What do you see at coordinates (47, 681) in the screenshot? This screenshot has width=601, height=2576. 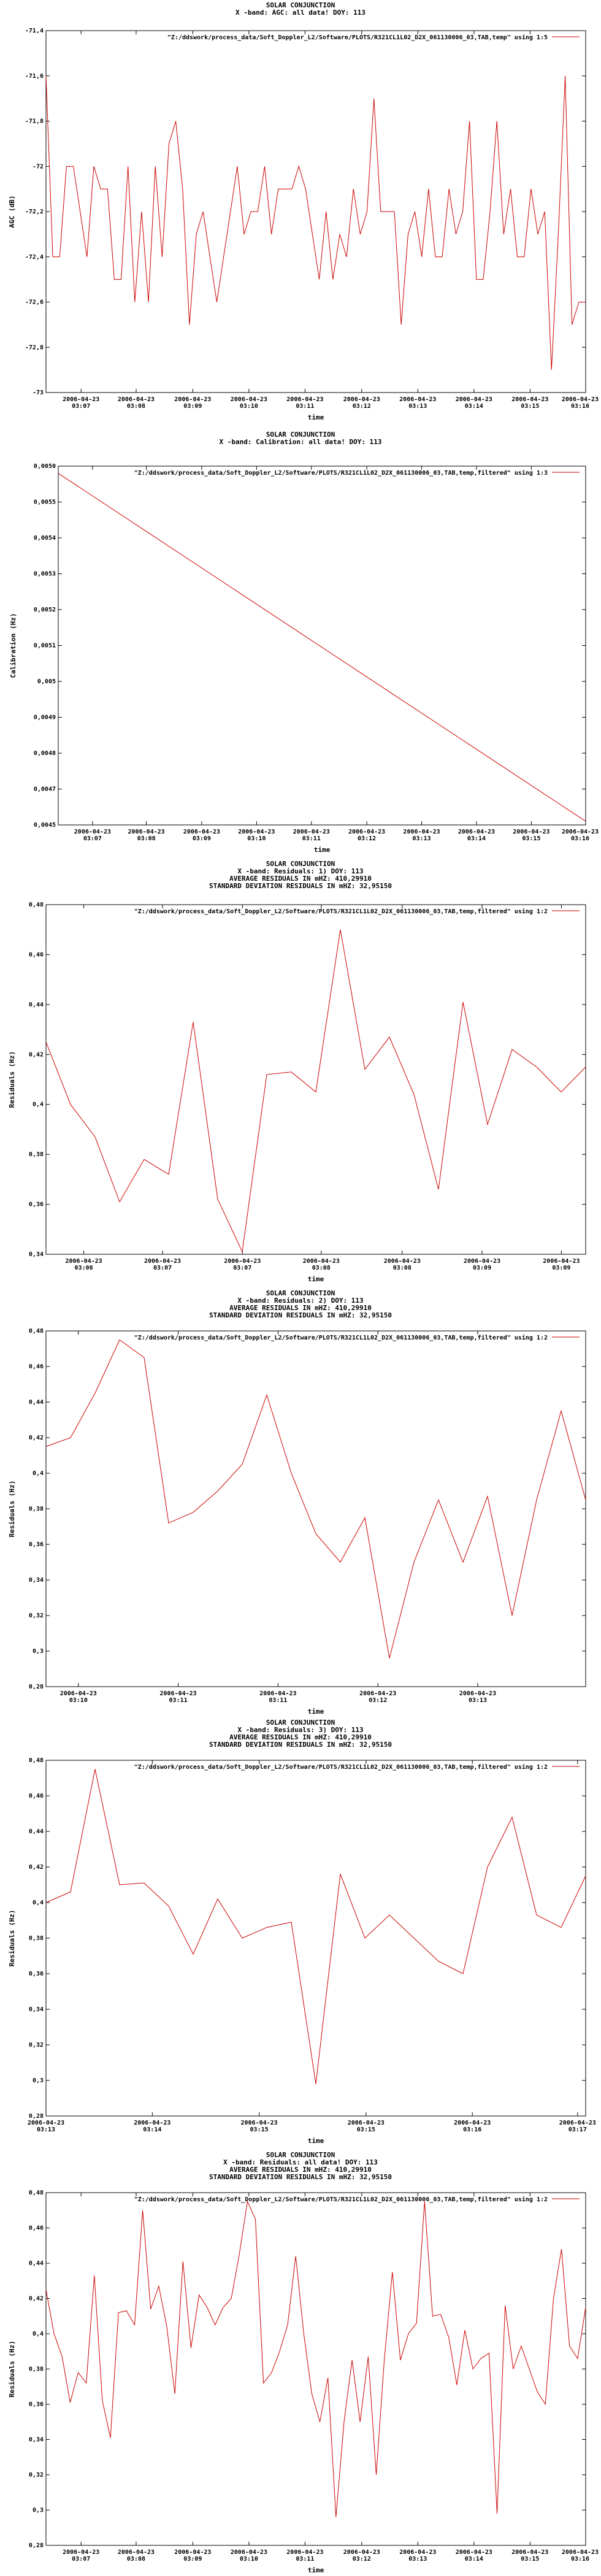 I see `y-tick-label: 0,005` at bounding box center [47, 681].